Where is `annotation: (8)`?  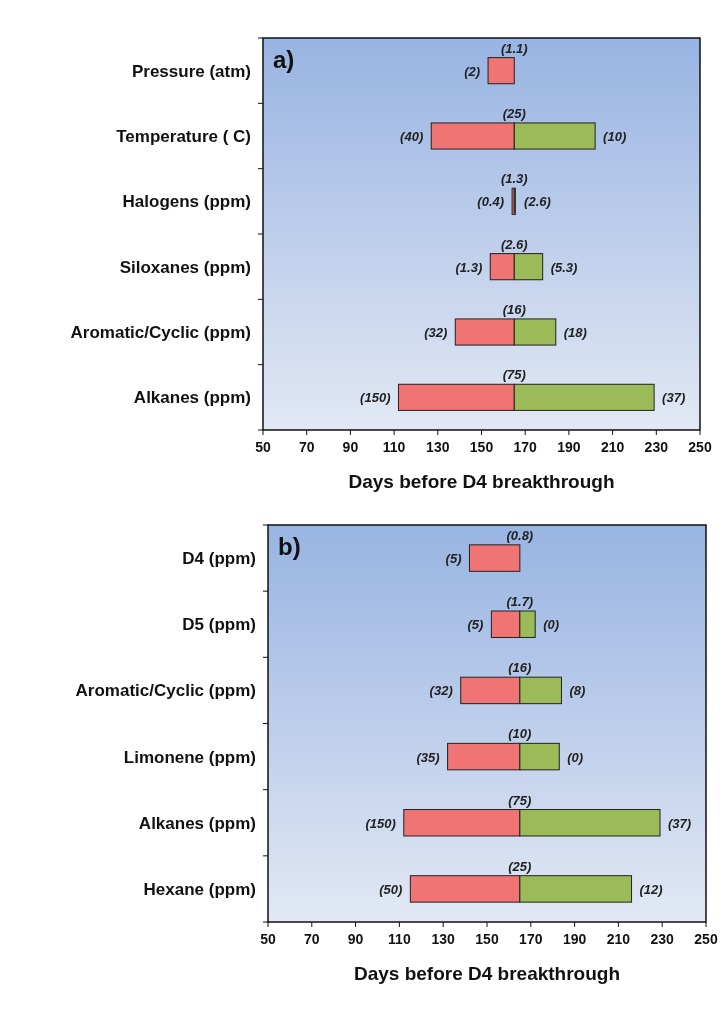
annotation: (8) is located at coordinates (577, 691).